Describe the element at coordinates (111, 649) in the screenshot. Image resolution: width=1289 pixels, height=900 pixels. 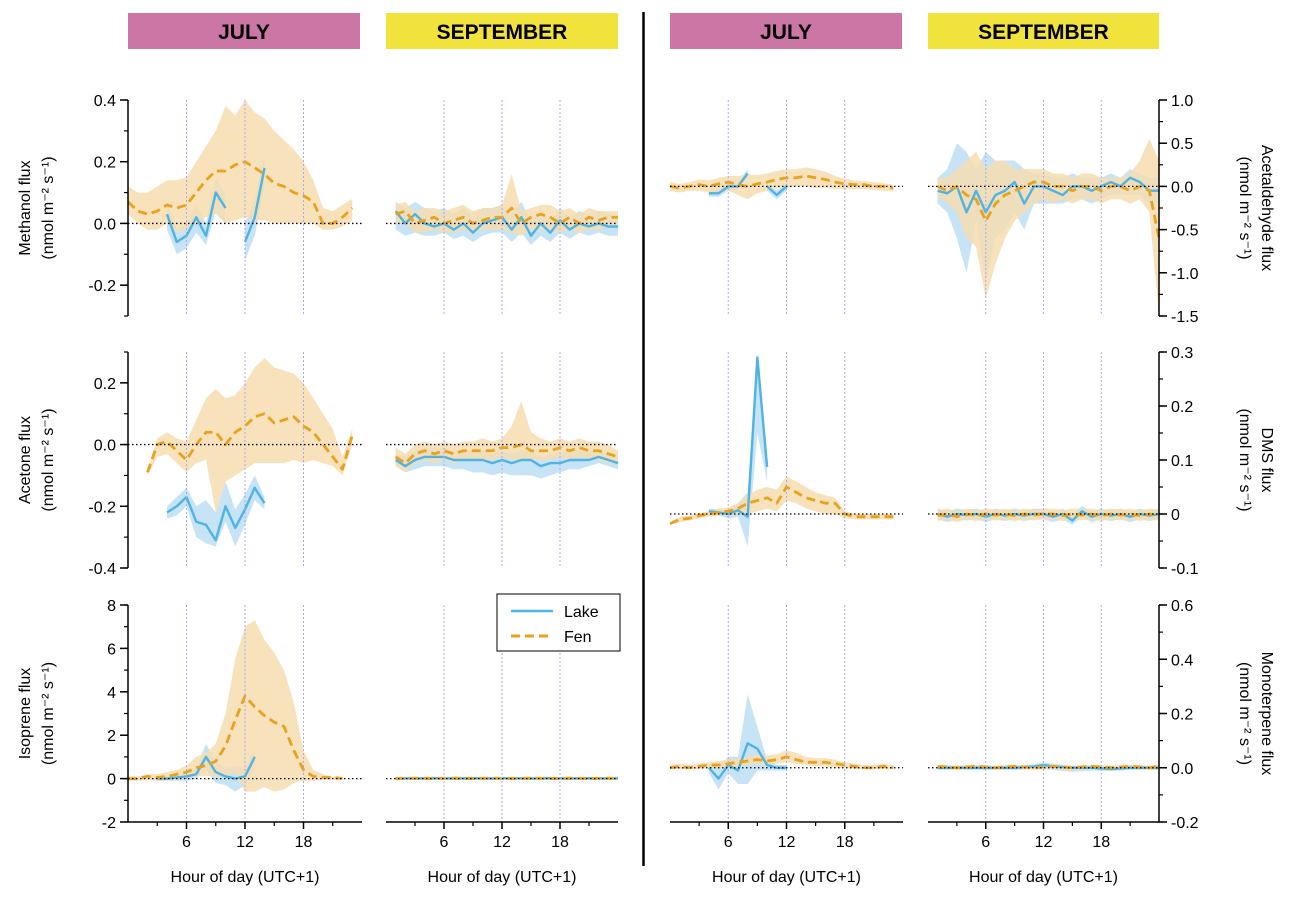
I see `panel-4-y-tick-label: 6` at that location.